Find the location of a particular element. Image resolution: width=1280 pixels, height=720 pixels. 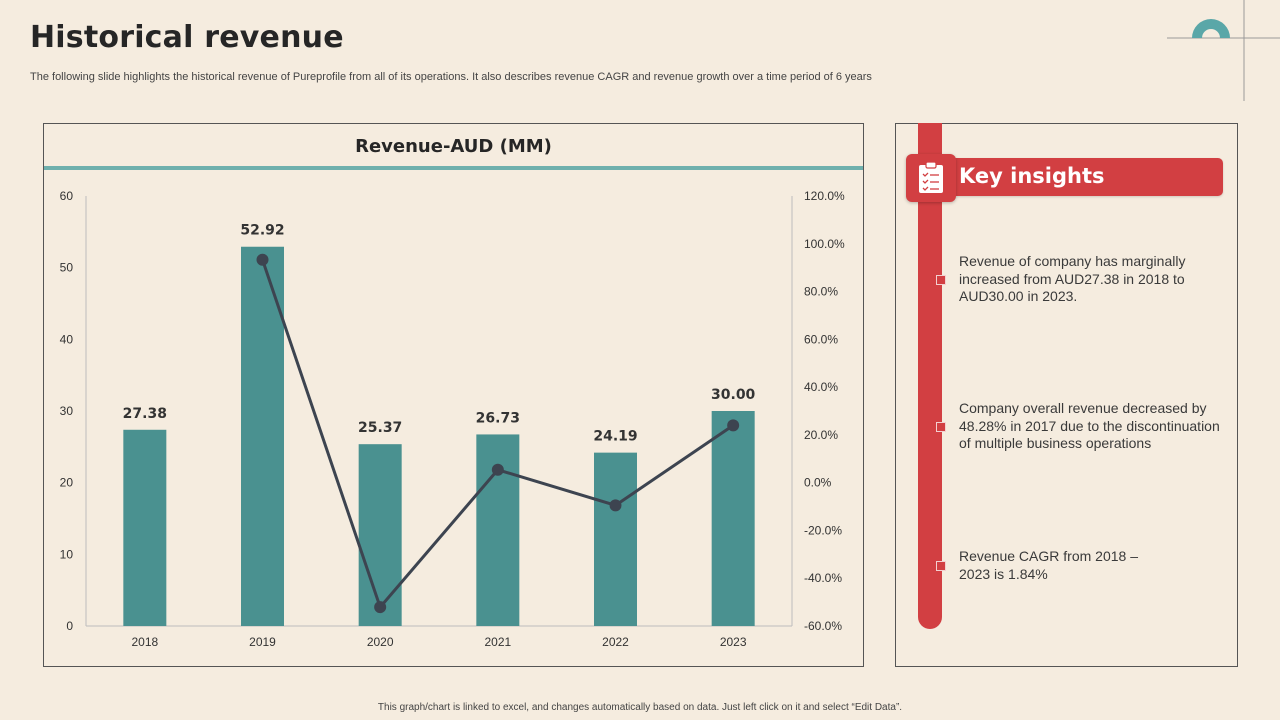

chart-title-rule is located at coordinates (453, 168).